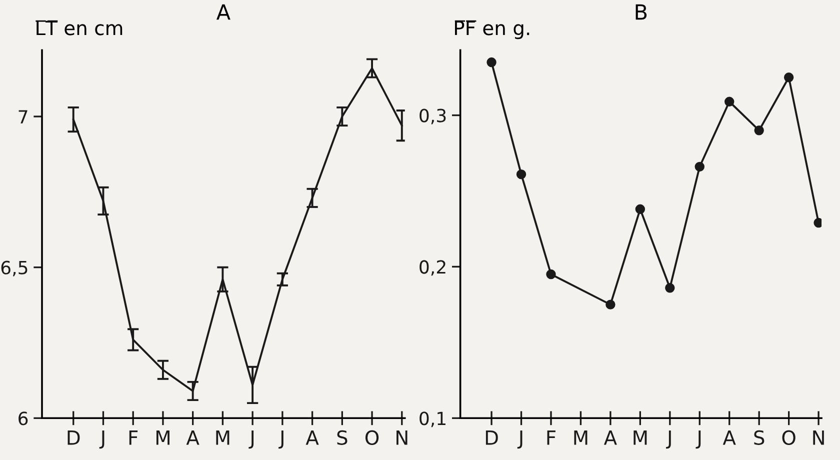  What do you see at coordinates (433, 420) in the screenshot?
I see `y-tick-label: 0,1` at bounding box center [433, 420].